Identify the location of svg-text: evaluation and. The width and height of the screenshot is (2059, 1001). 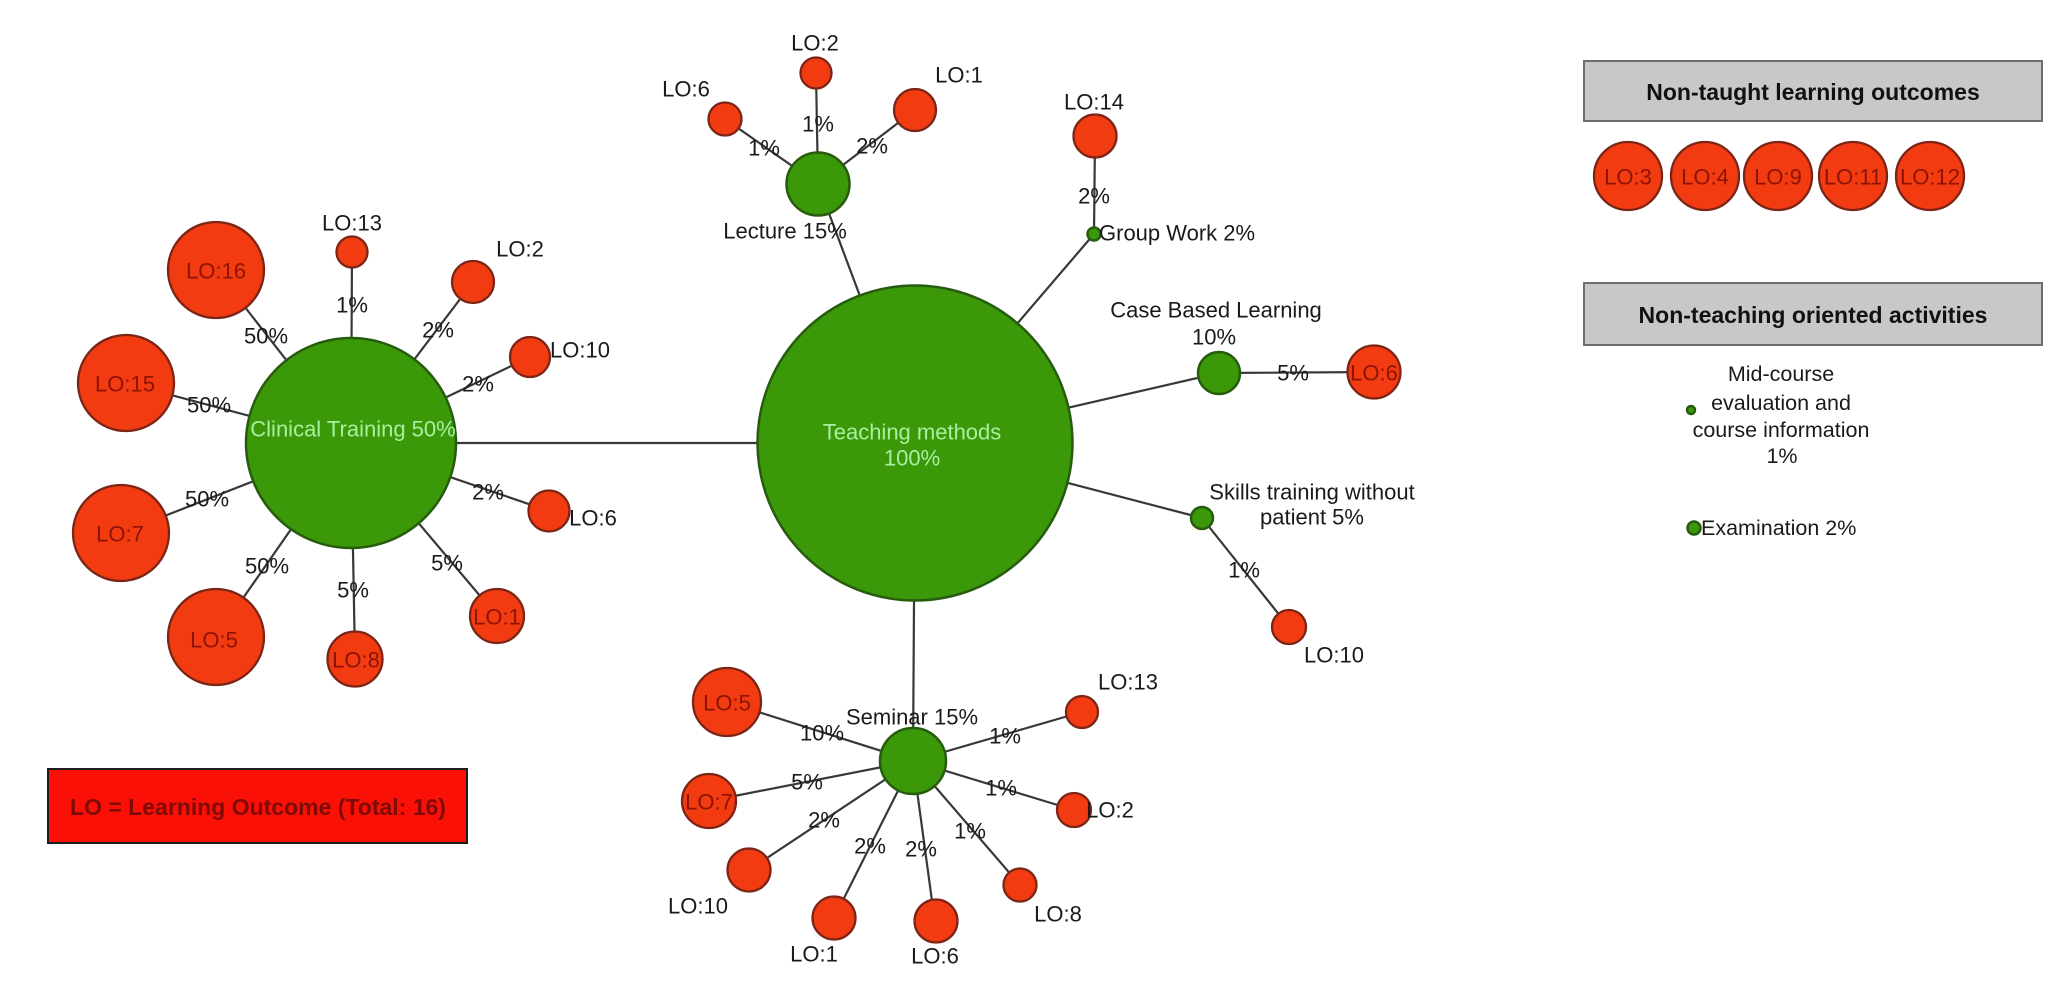
(1781, 403).